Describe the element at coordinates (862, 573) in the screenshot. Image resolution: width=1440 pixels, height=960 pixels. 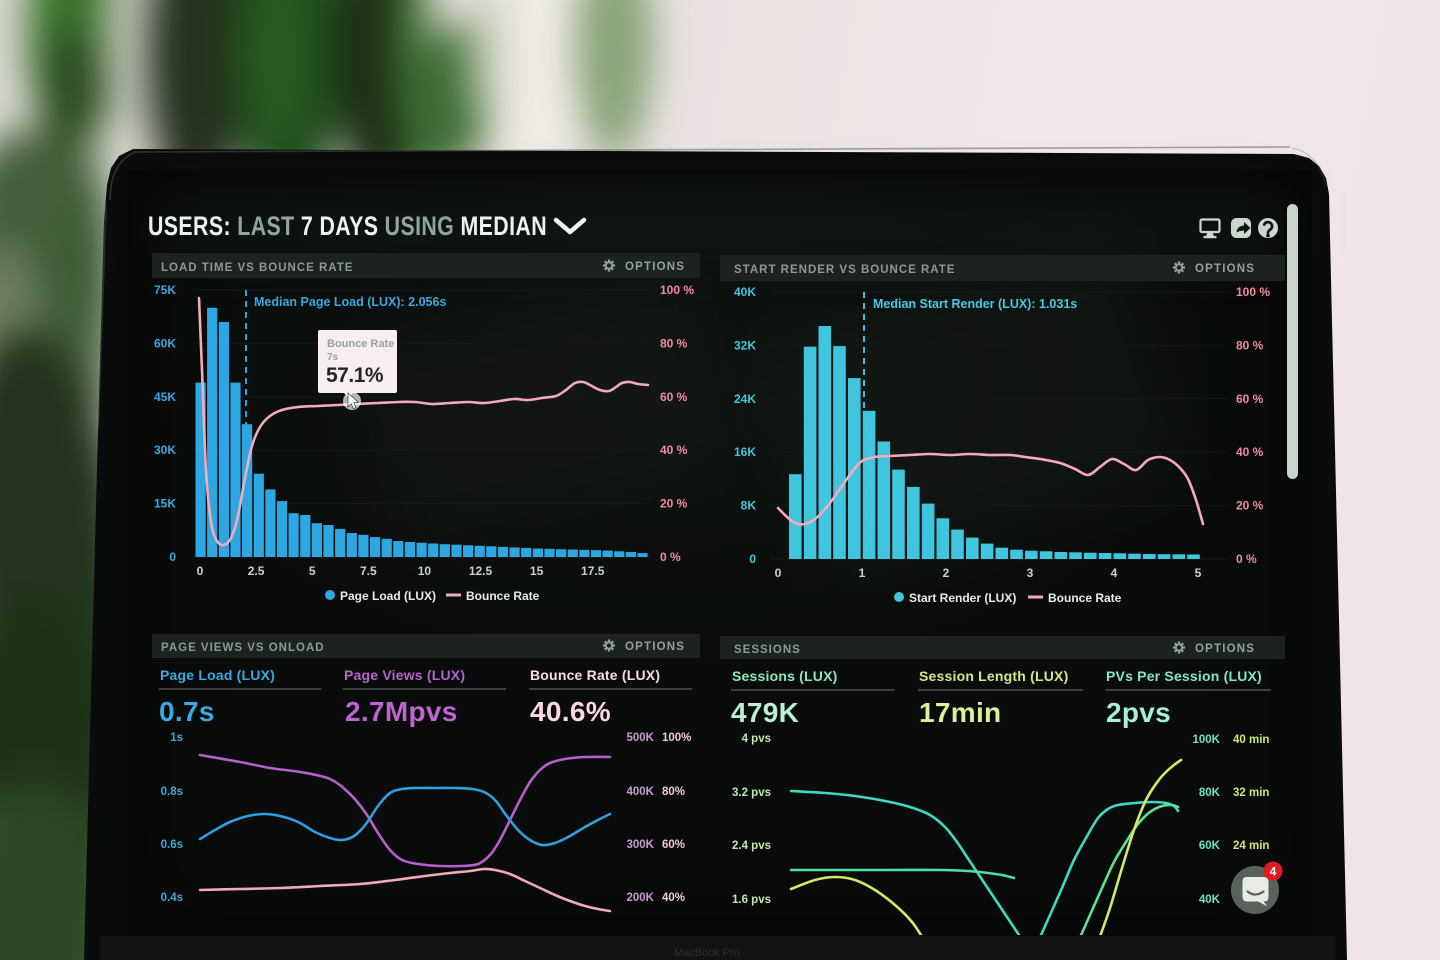
I see `svg-text: 1` at that location.